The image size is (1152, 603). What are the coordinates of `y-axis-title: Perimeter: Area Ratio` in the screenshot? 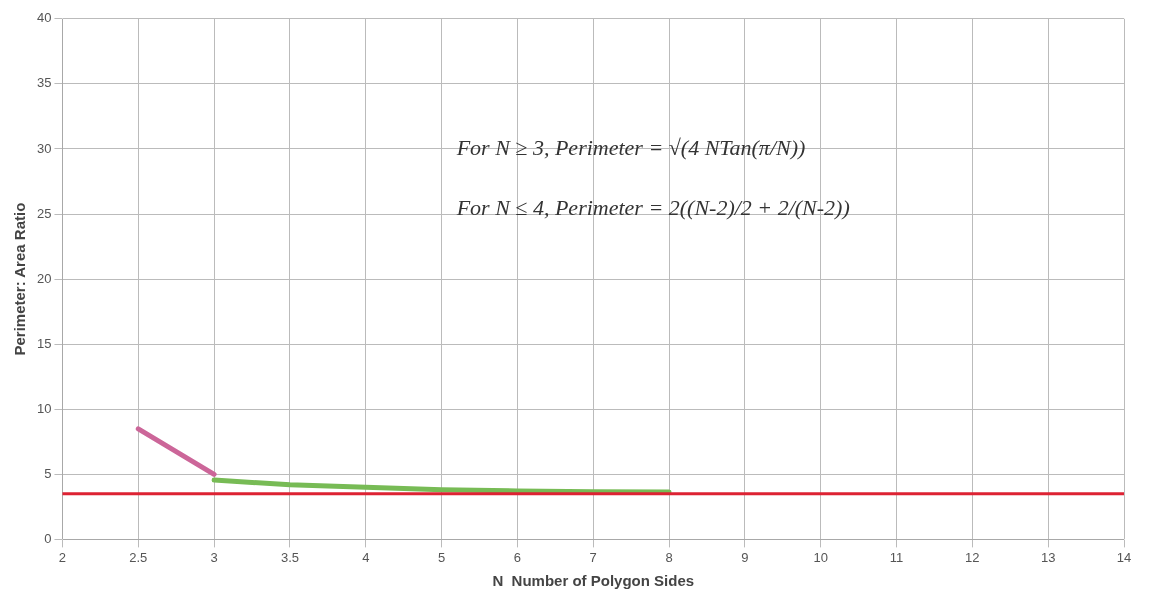 It's located at (20, 279).